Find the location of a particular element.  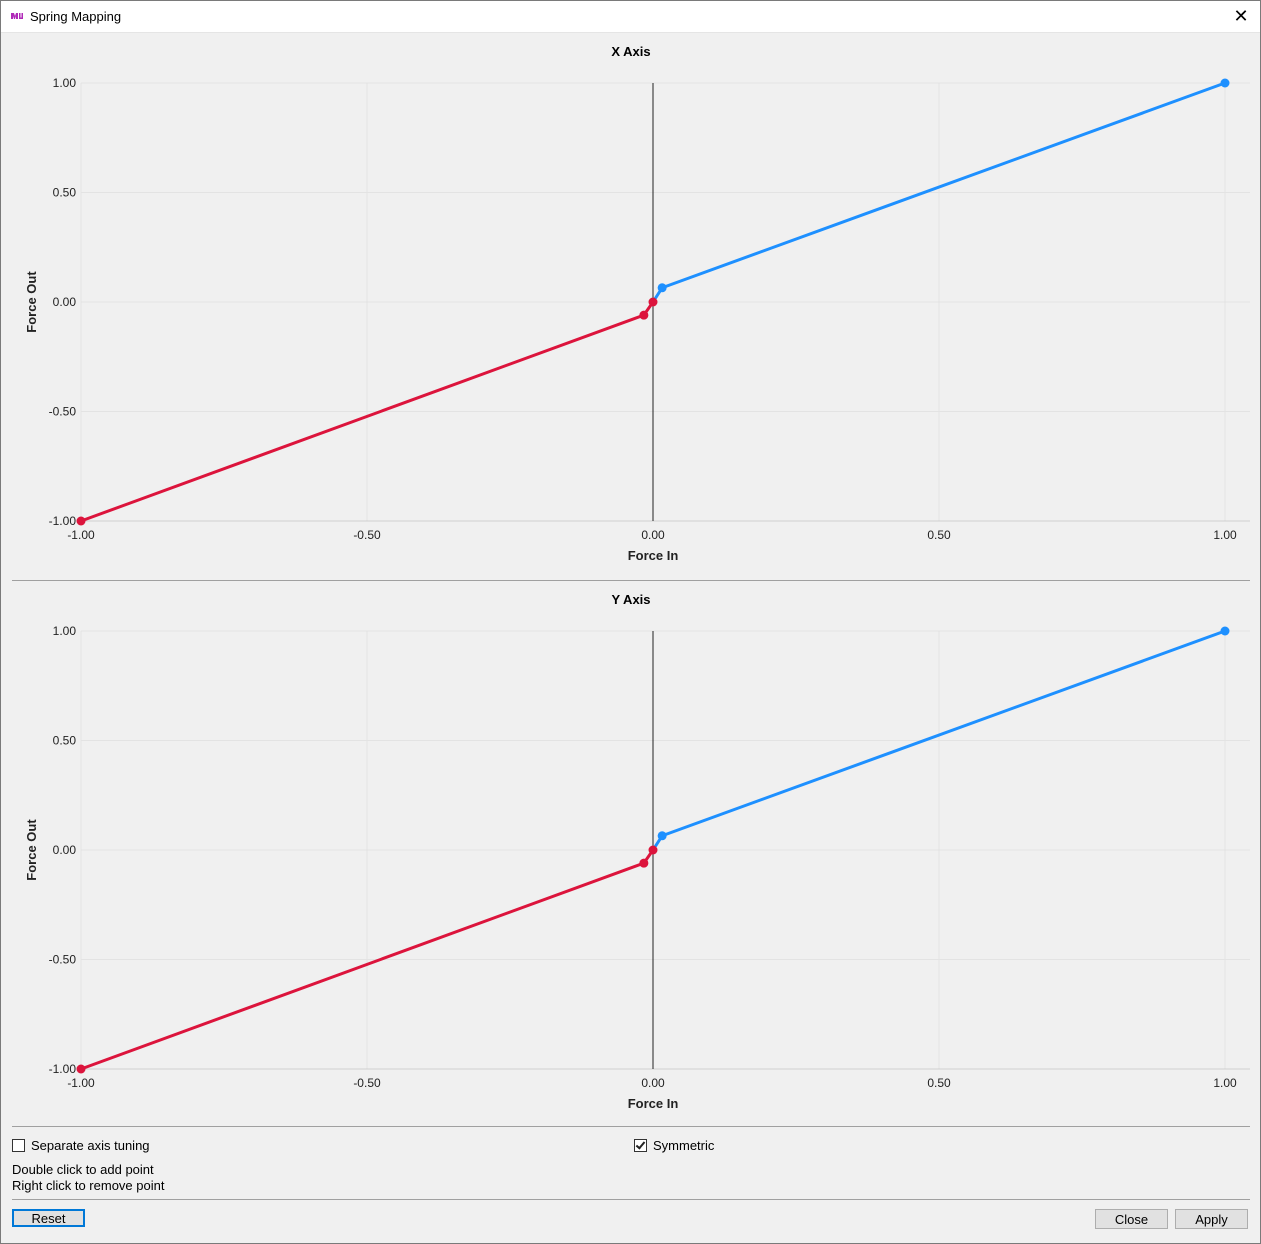

symmetric-checkbox: Symmetric is located at coordinates (674, 1145).